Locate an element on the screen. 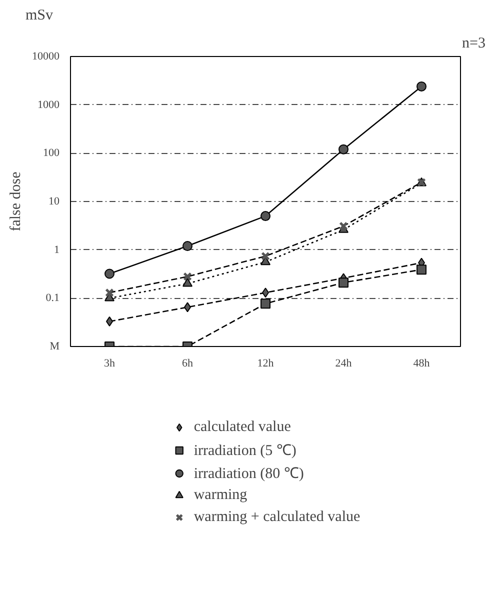 This screenshot has height=613, width=498. y-tick-label: 100 is located at coordinates (51, 153).